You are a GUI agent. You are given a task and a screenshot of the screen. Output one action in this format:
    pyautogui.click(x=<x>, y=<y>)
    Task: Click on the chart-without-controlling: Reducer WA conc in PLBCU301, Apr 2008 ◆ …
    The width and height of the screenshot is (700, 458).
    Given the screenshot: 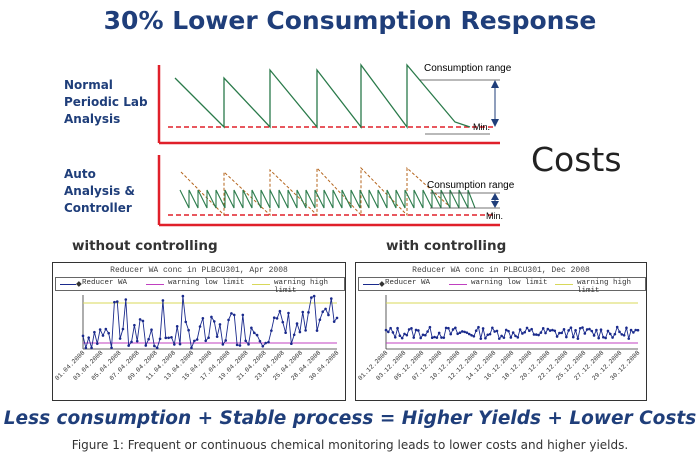 What is the action you would take?
    pyautogui.click(x=199, y=331)
    